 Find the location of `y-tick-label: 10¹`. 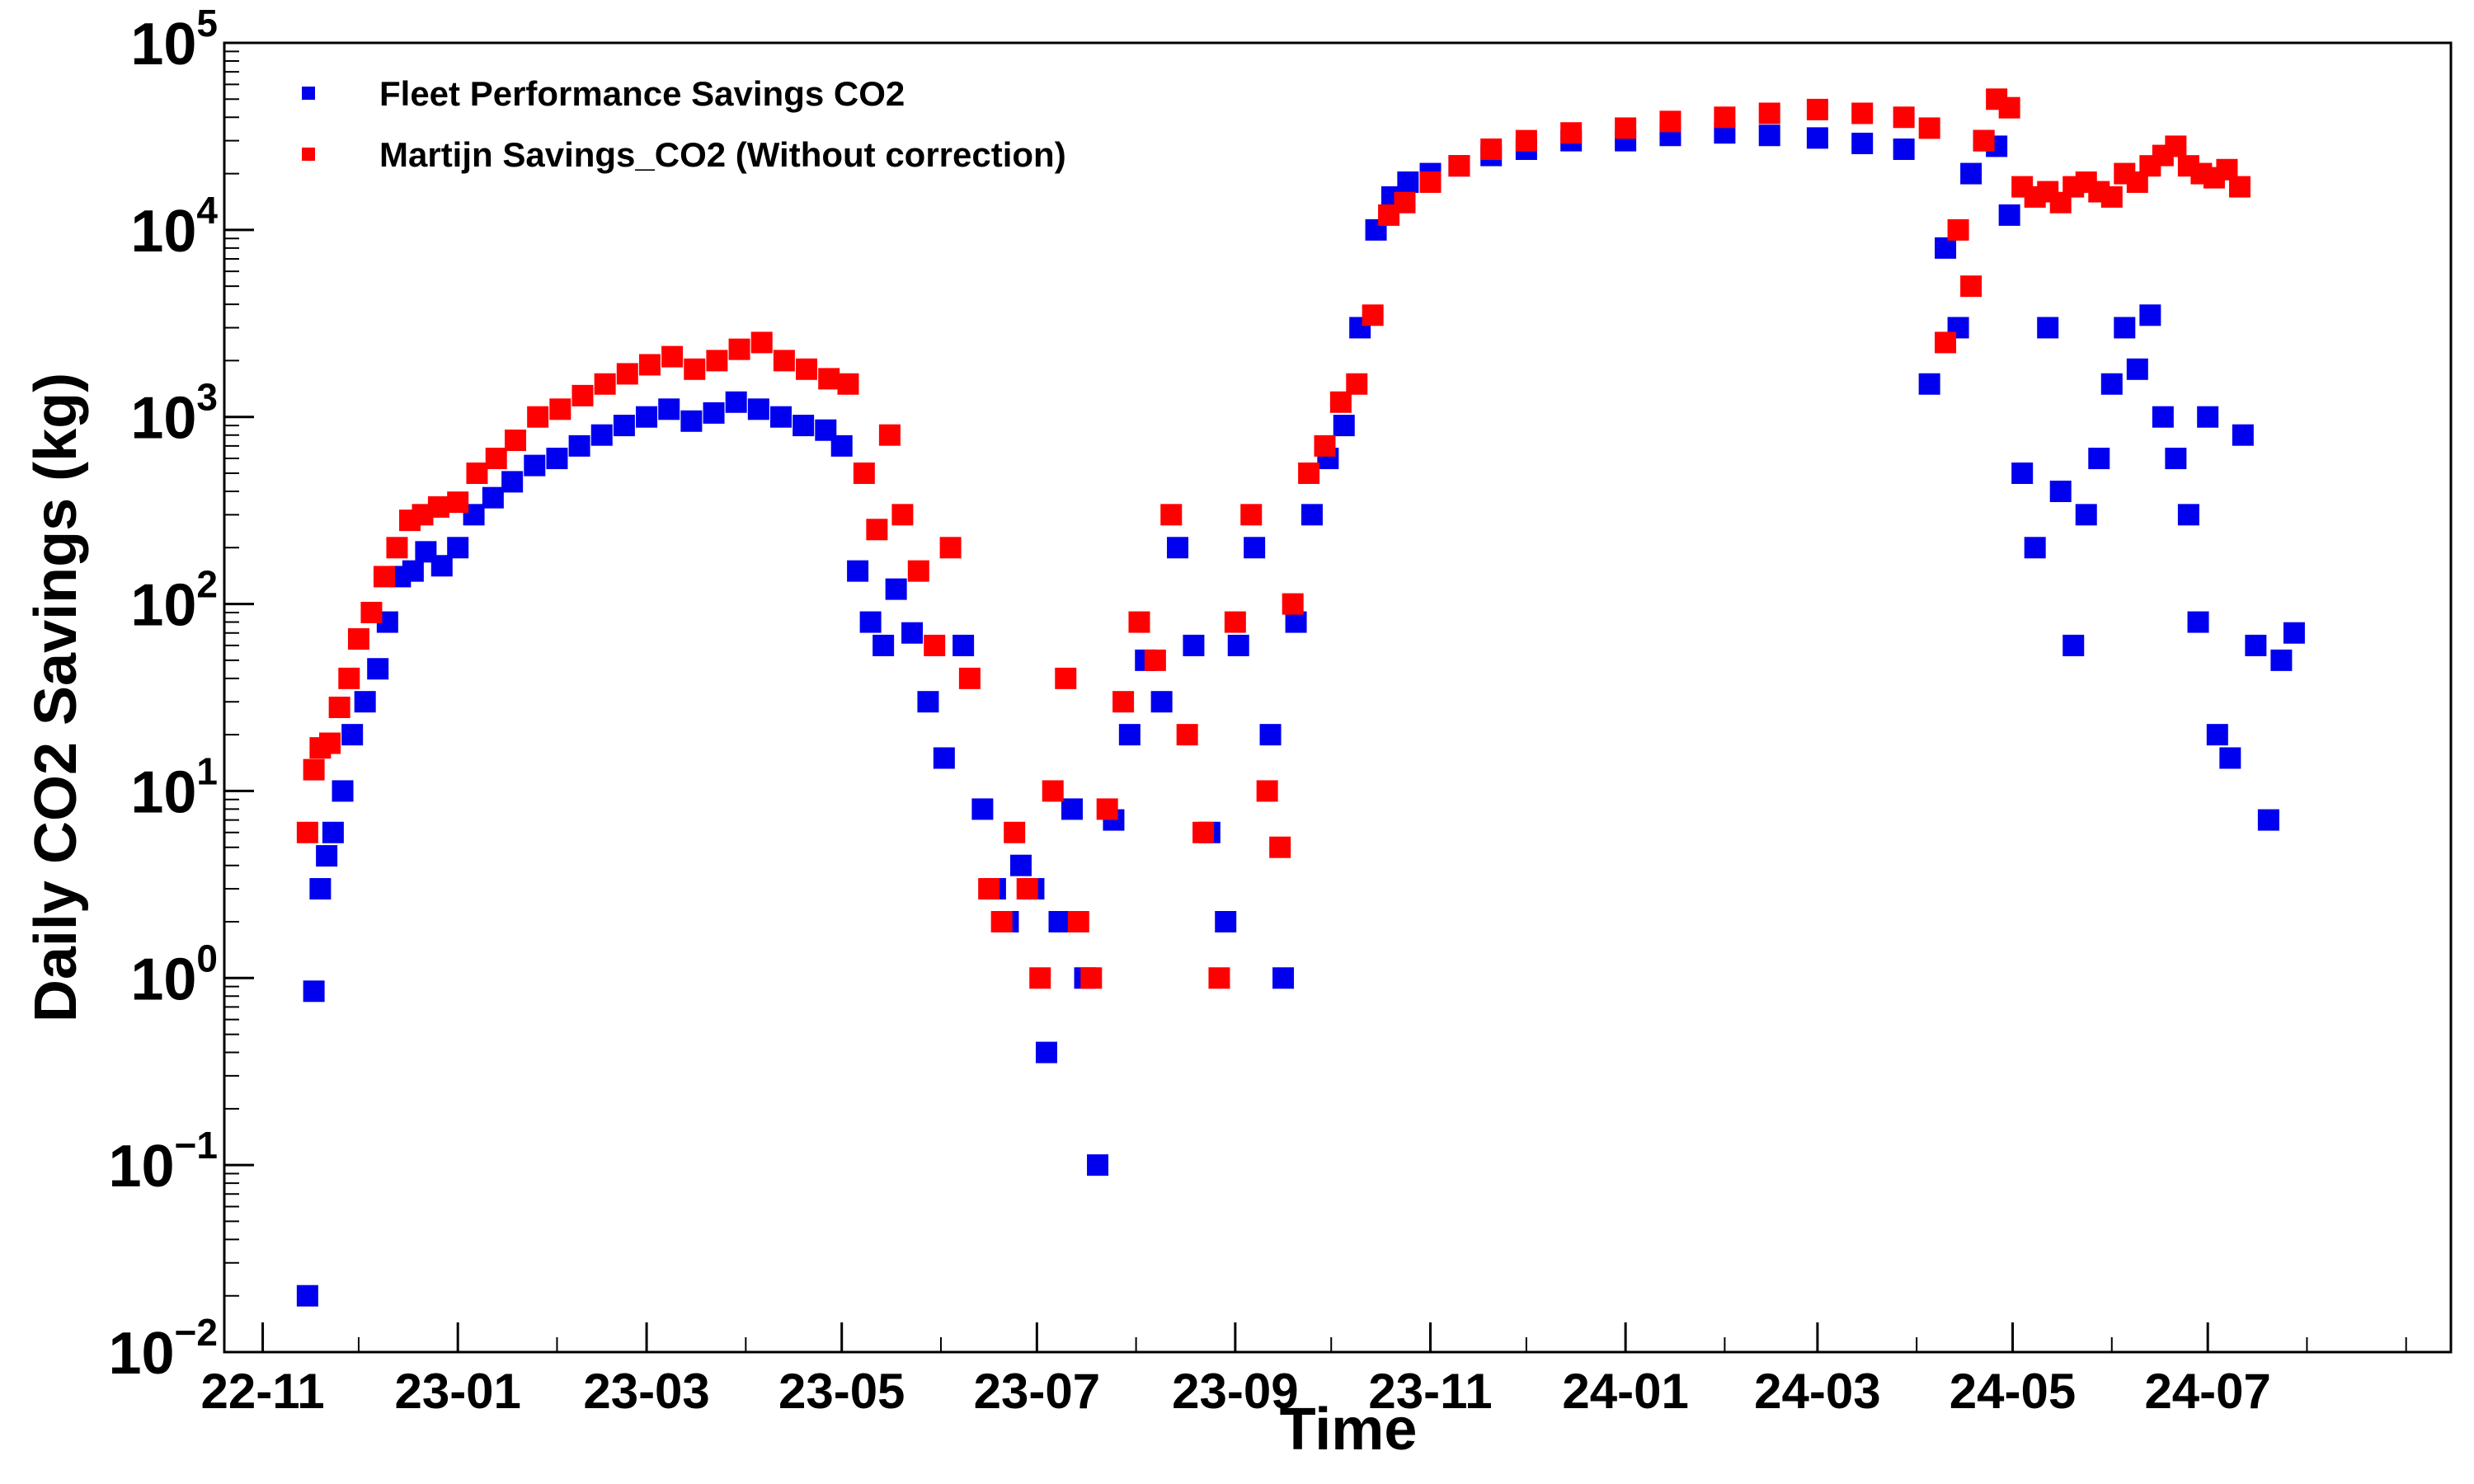

y-tick-label: 10¹ is located at coordinates (174, 787).